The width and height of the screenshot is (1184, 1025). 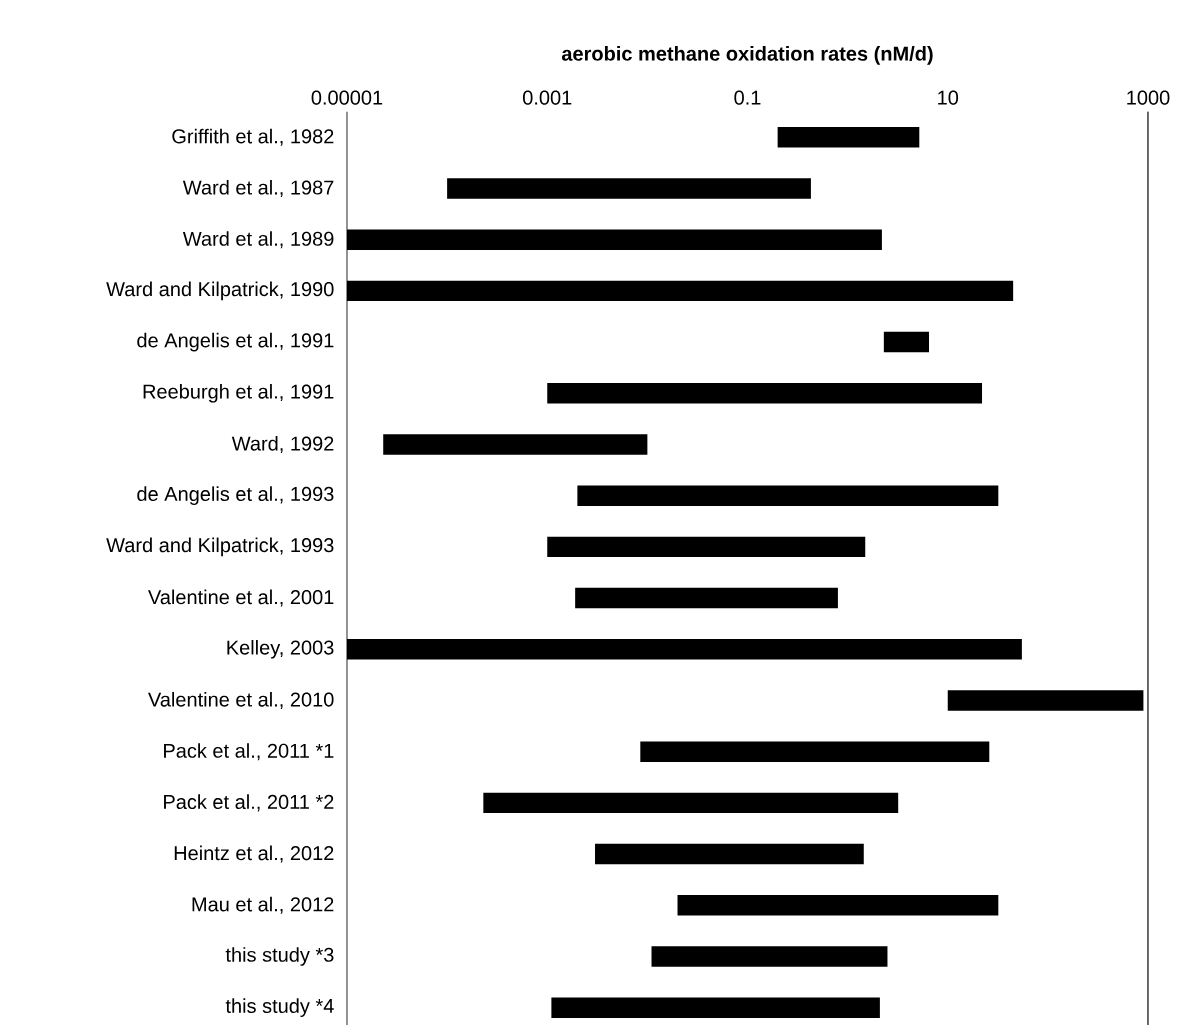 I want to click on x-tick-label: 0.00001, so click(x=347, y=97).